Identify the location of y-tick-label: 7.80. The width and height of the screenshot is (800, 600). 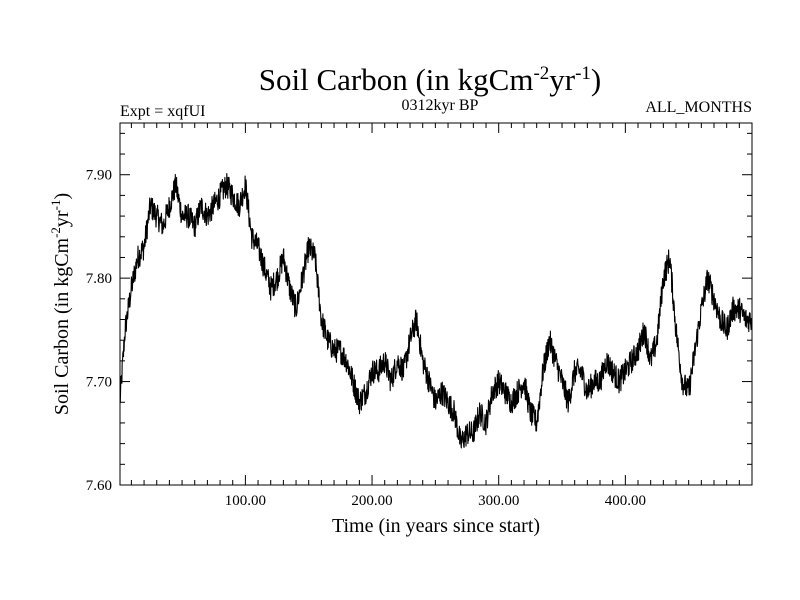
(99, 279).